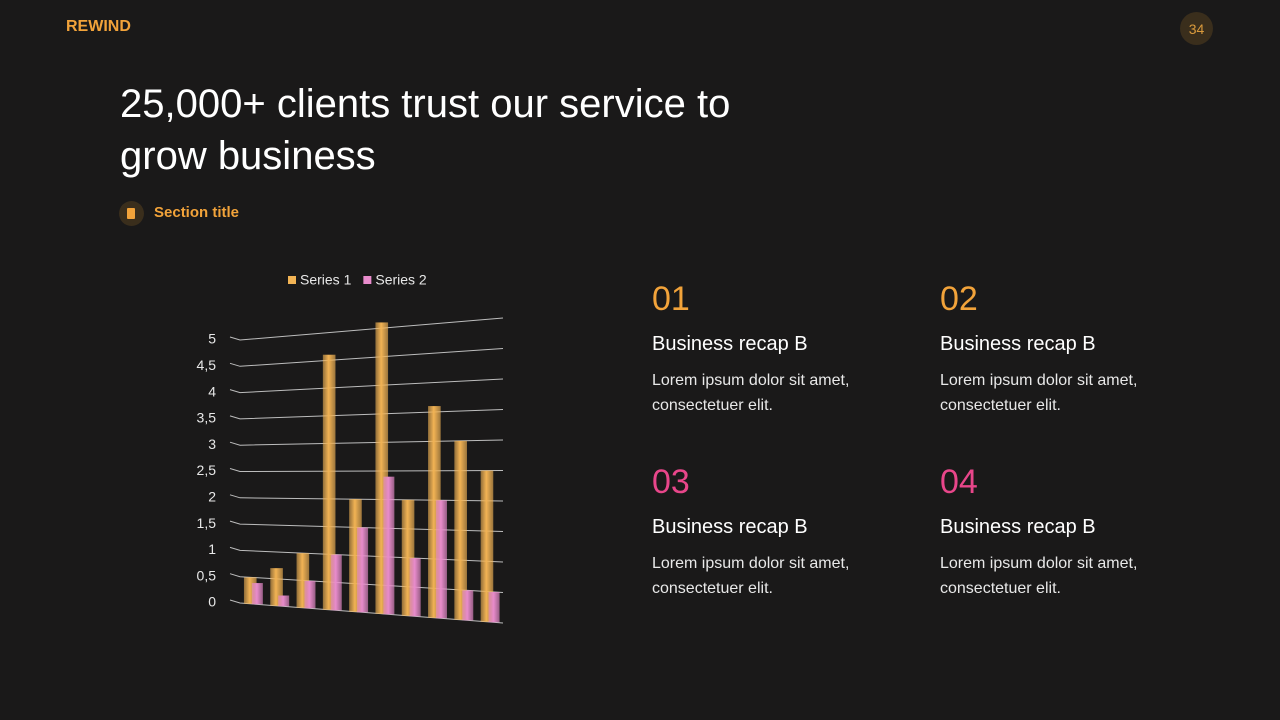 The width and height of the screenshot is (1280, 720). What do you see at coordinates (671, 299) in the screenshot?
I see `card-number: 01` at bounding box center [671, 299].